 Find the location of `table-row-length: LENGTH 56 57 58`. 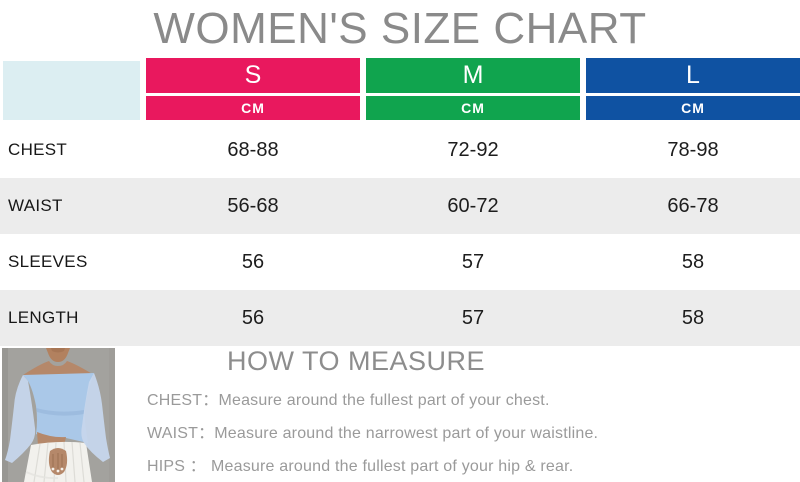

table-row-length: LENGTH 56 57 58 is located at coordinates (400, 318).